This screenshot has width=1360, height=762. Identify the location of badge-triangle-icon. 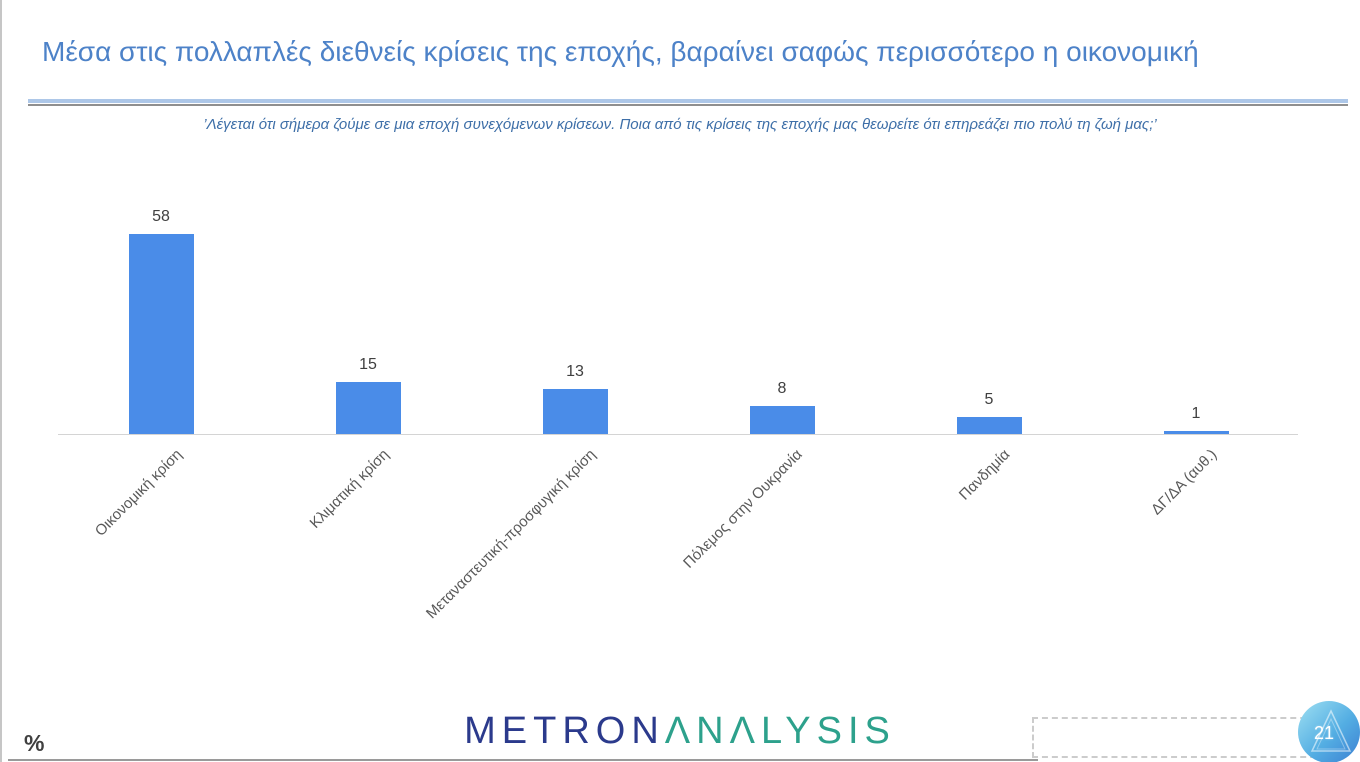
(1331, 730).